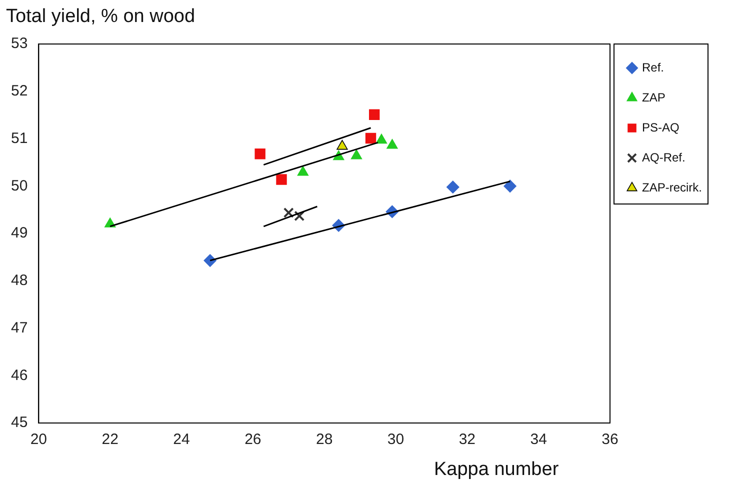 Image resolution: width=734 pixels, height=488 pixels. I want to click on y-tick-label: 46, so click(19, 375).